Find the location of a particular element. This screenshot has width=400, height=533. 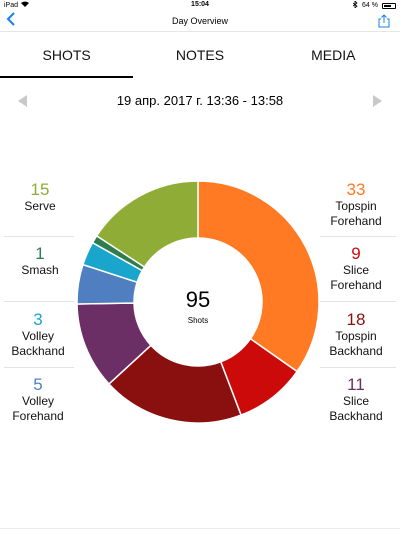

legend-count: 33 is located at coordinates (356, 189).